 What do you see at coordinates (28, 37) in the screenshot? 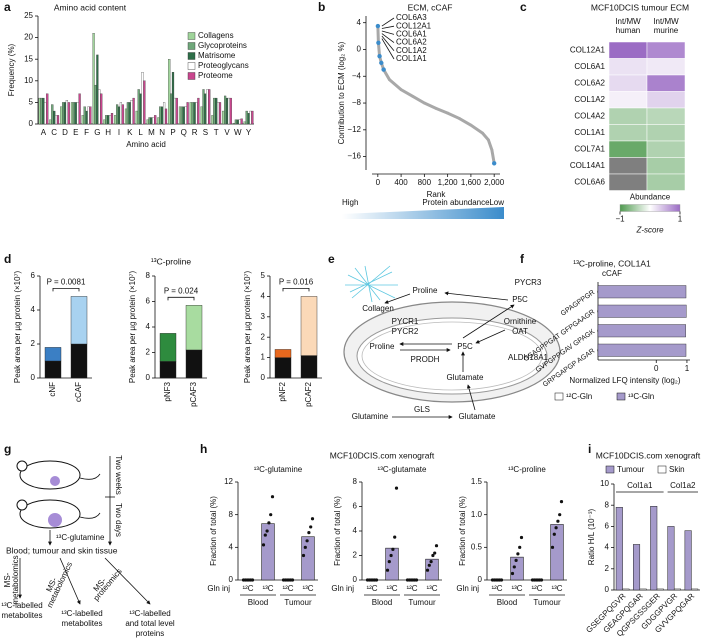
I see `y-tick-label: 20` at bounding box center [28, 37].